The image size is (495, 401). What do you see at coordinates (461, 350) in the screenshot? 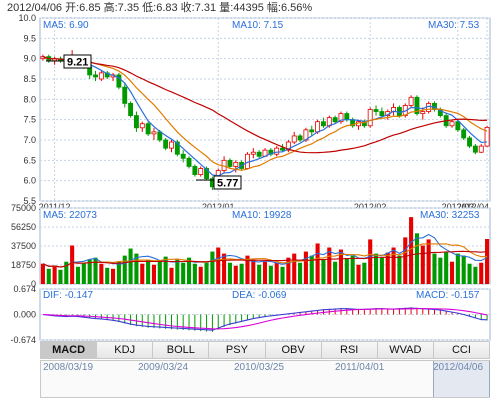
I see `tab-cci: CCI` at bounding box center [461, 350].